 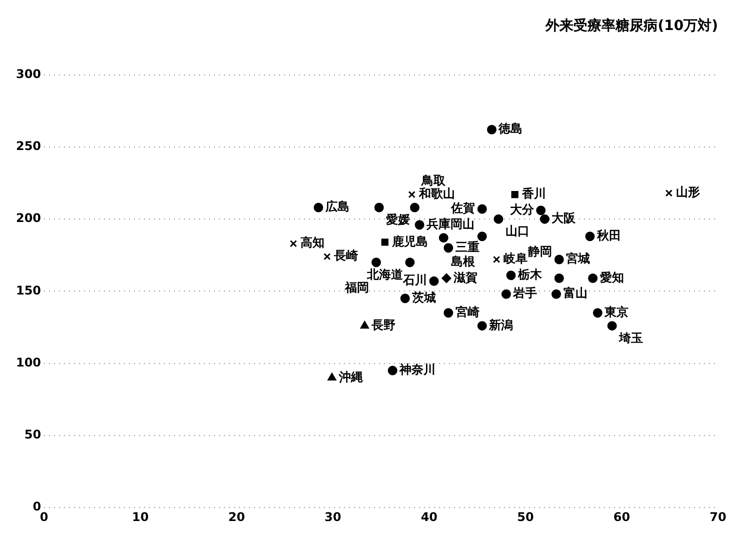 I want to click on annotation: 徳島, so click(x=510, y=129).